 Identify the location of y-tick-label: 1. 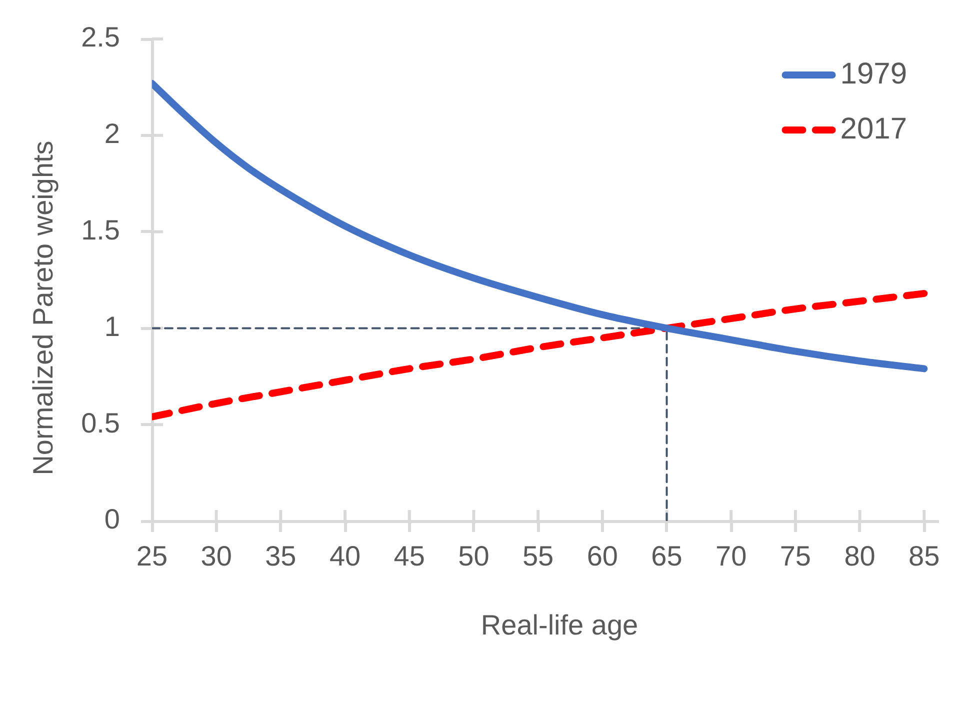
(112, 326).